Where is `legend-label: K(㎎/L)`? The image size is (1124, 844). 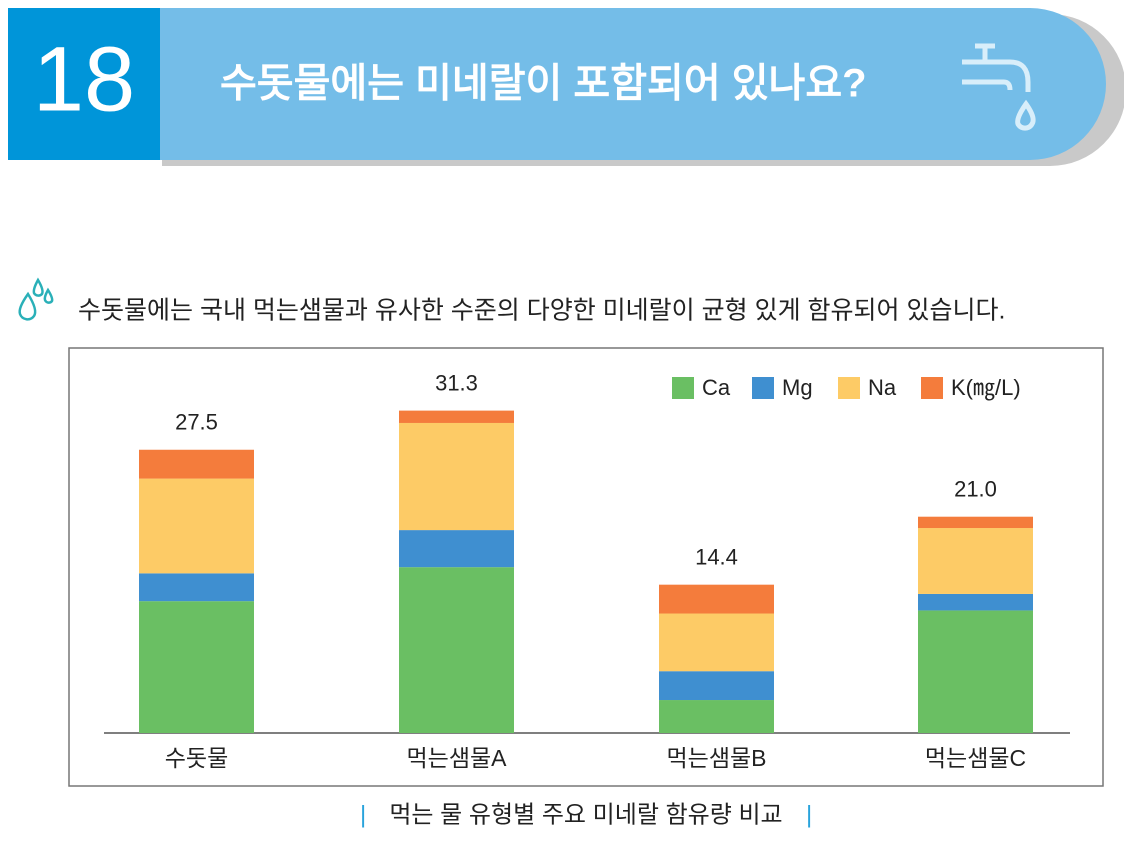
legend-label: K(㎎/L) is located at coordinates (986, 388).